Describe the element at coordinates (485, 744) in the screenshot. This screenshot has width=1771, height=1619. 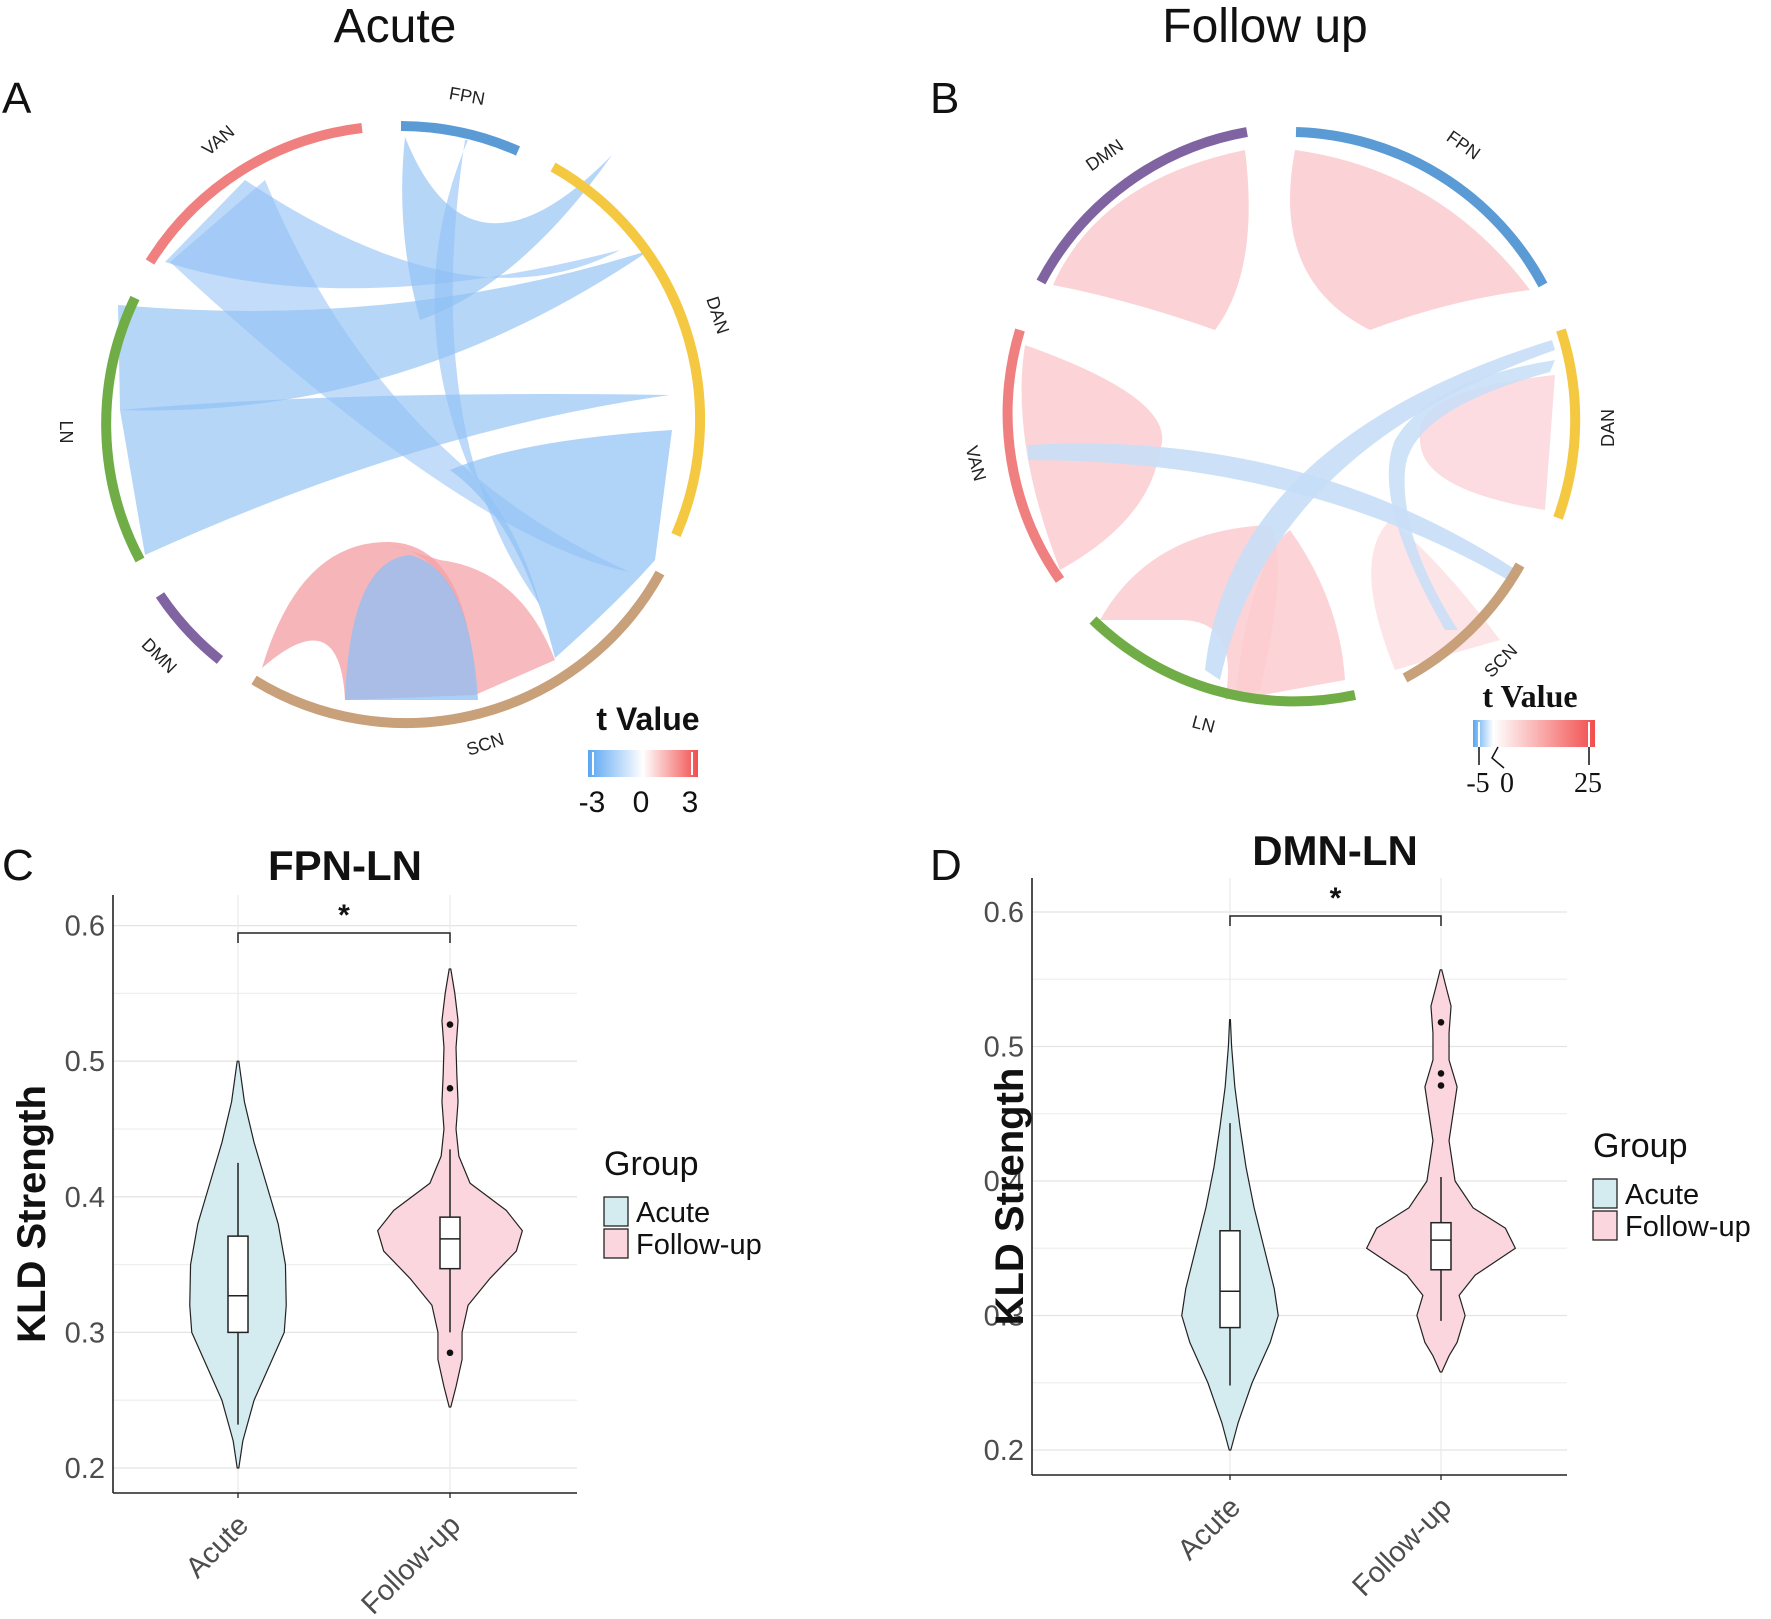
I see `net-label-scn-acute: SCN` at that location.